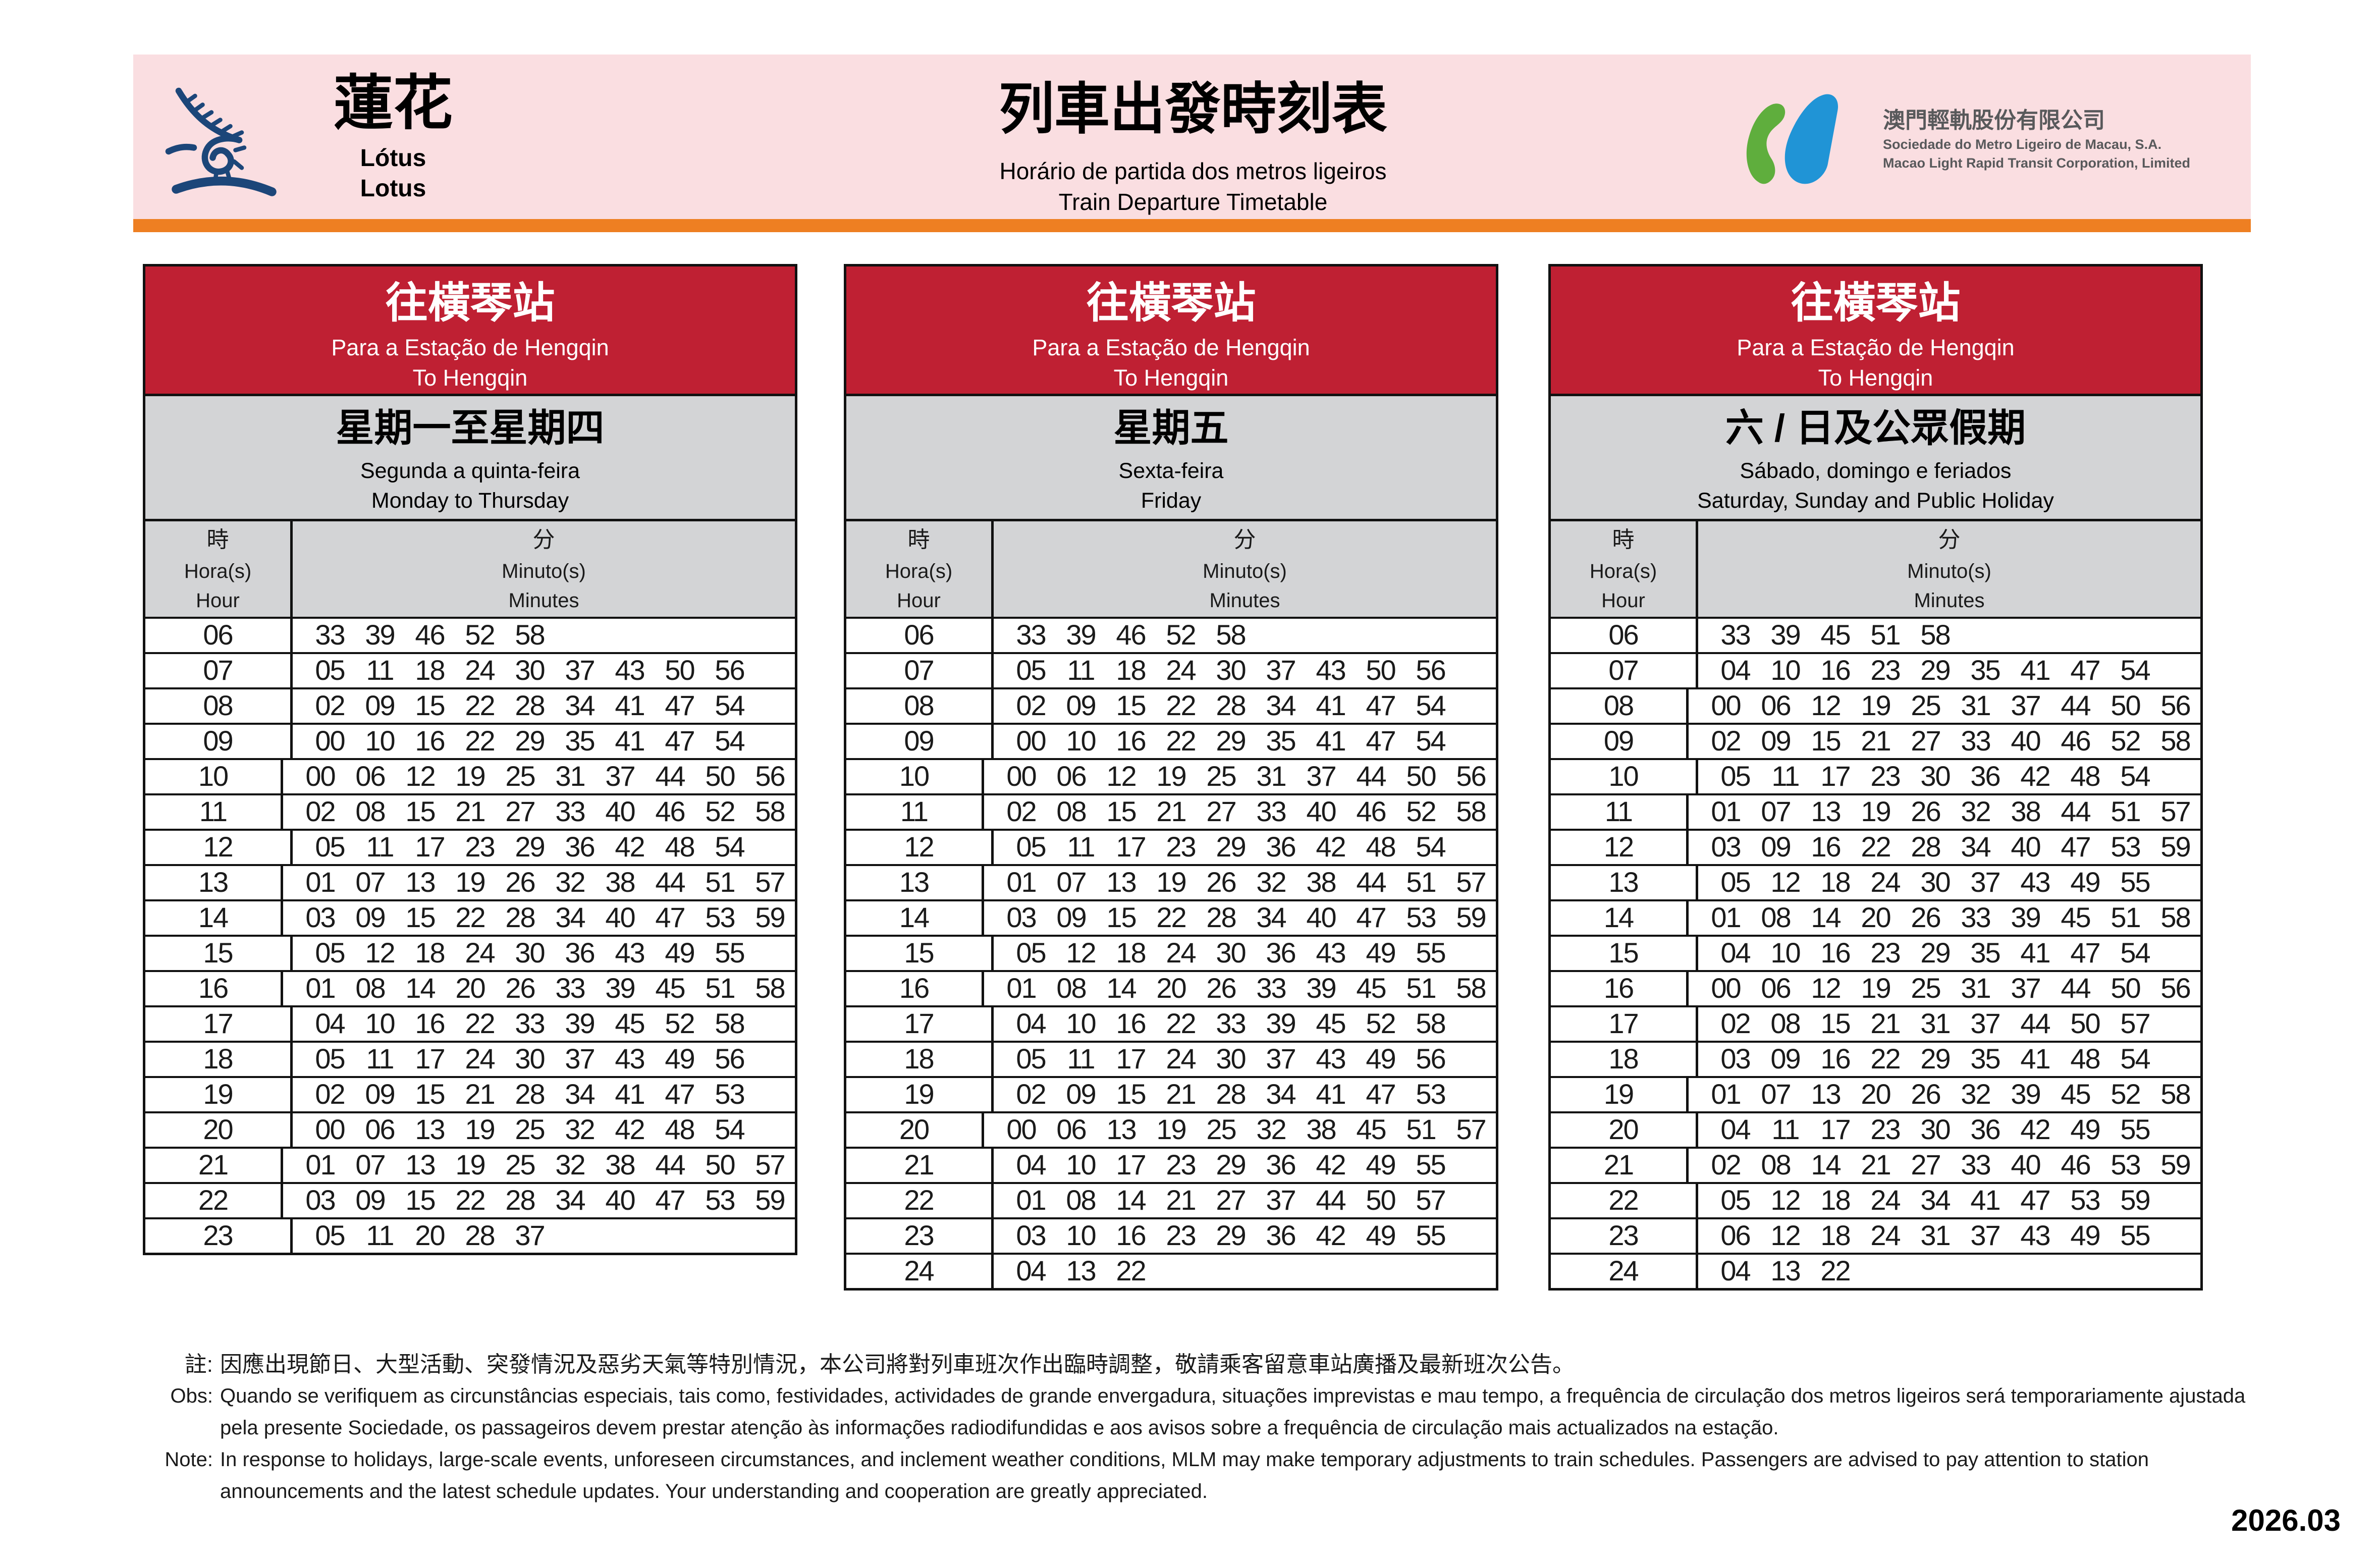 Image resolution: width=2380 pixels, height=1558 pixels. What do you see at coordinates (1240, 812) in the screenshot?
I see `minutes-cell: 02 08 15 21 27 33 40 46 52 58` at bounding box center [1240, 812].